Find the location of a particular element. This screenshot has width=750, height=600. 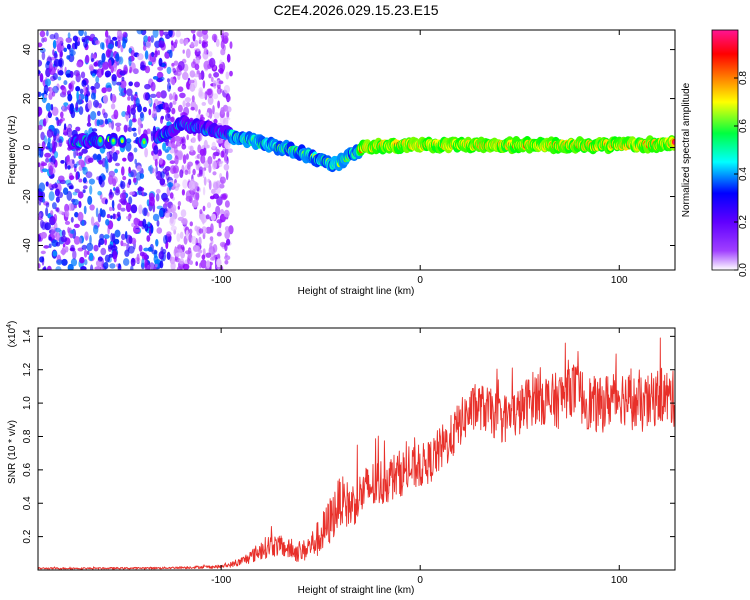

spectrogram-y-tick-label: 20 is located at coordinates (27, 99).